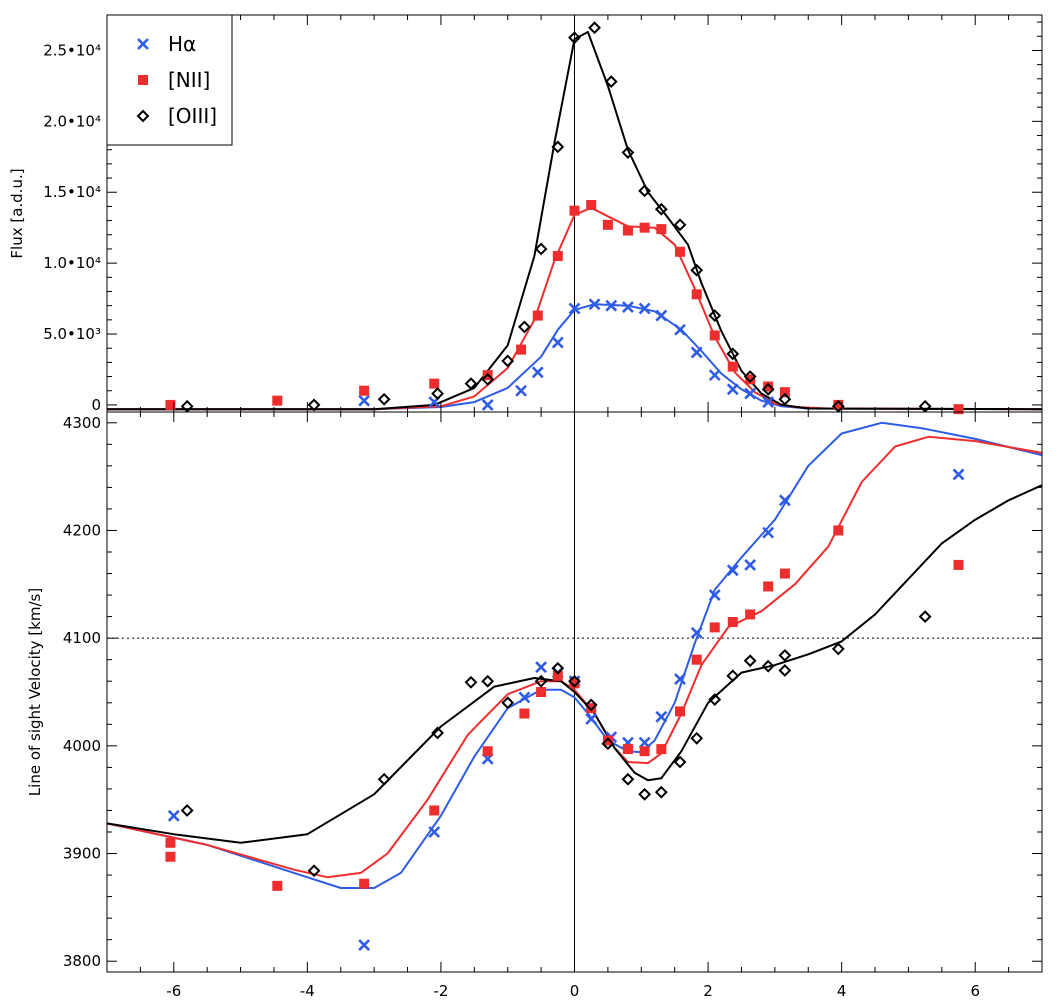  What do you see at coordinates (176, 116) in the screenshot?
I see `legend-entry-oiii: [OIII]` at bounding box center [176, 116].